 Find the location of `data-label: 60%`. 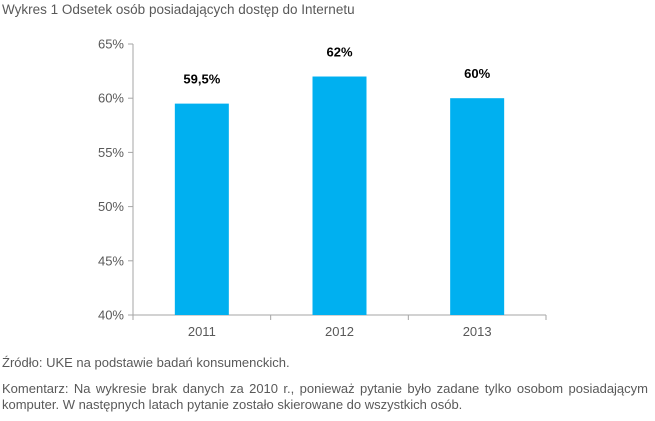

data-label: 60% is located at coordinates (477, 73).